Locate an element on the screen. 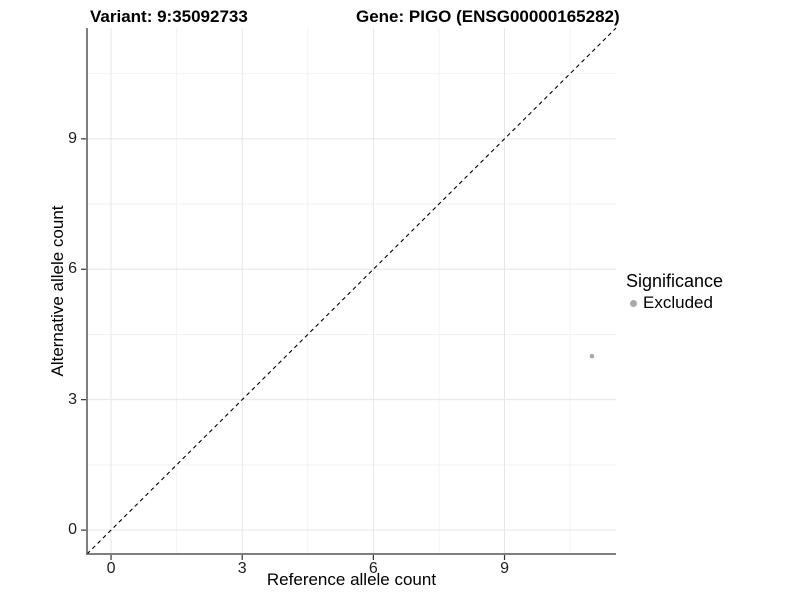 The image size is (800, 600). legend-title: Significance is located at coordinates (675, 281).